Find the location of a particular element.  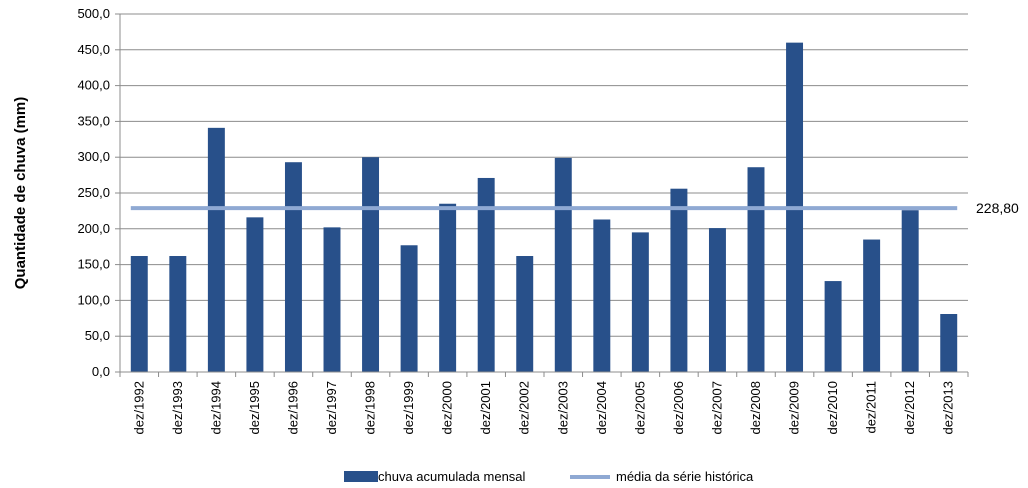

y-tick-label: 0,0 is located at coordinates (101, 371).